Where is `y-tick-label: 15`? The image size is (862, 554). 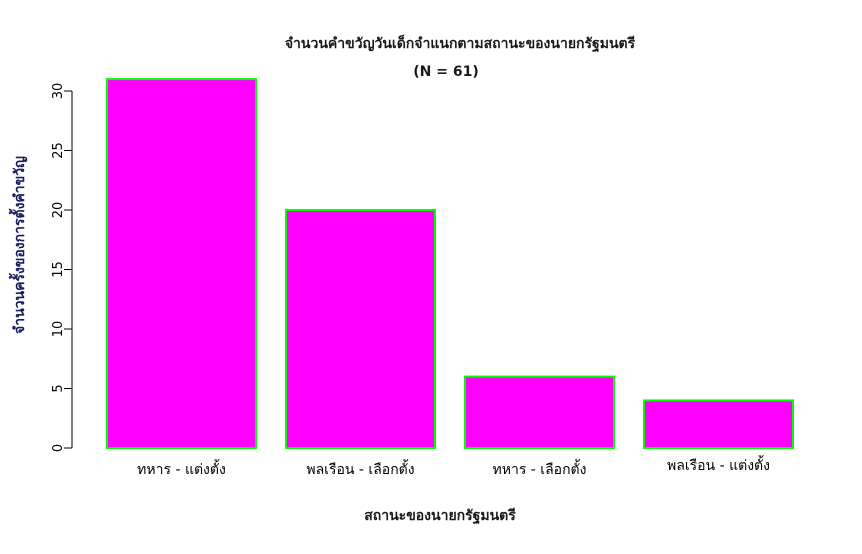 y-tick-label: 15 is located at coordinates (58, 269).